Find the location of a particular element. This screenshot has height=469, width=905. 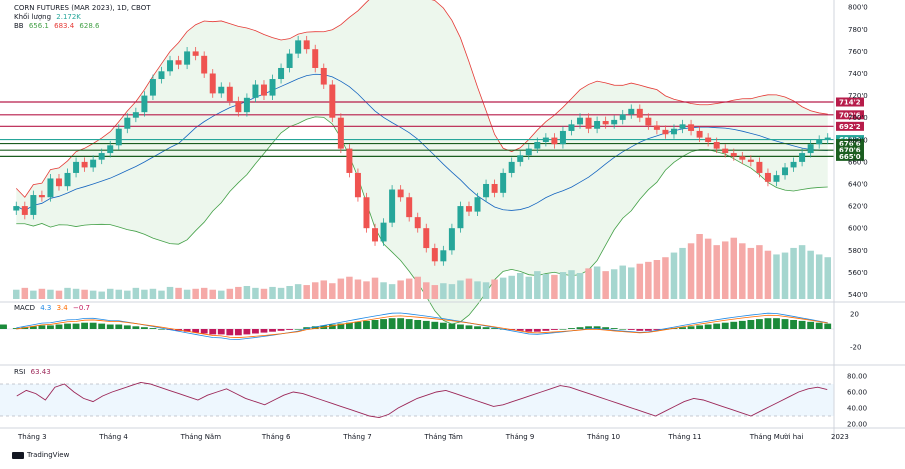

price-level-label: 714'2 is located at coordinates (850, 103).